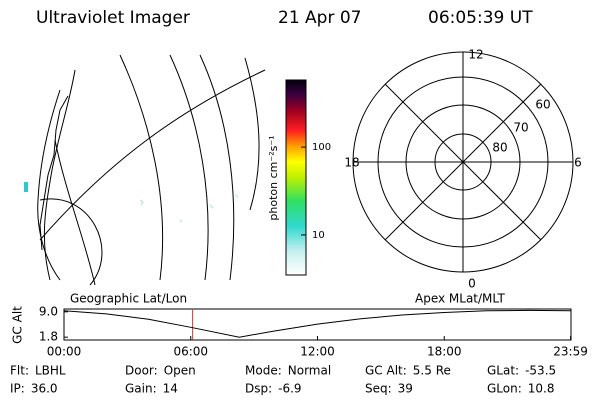 The image size is (600, 400). What do you see at coordinates (318, 235) in the screenshot?
I see `colorbar-tick-label: 10` at bounding box center [318, 235].